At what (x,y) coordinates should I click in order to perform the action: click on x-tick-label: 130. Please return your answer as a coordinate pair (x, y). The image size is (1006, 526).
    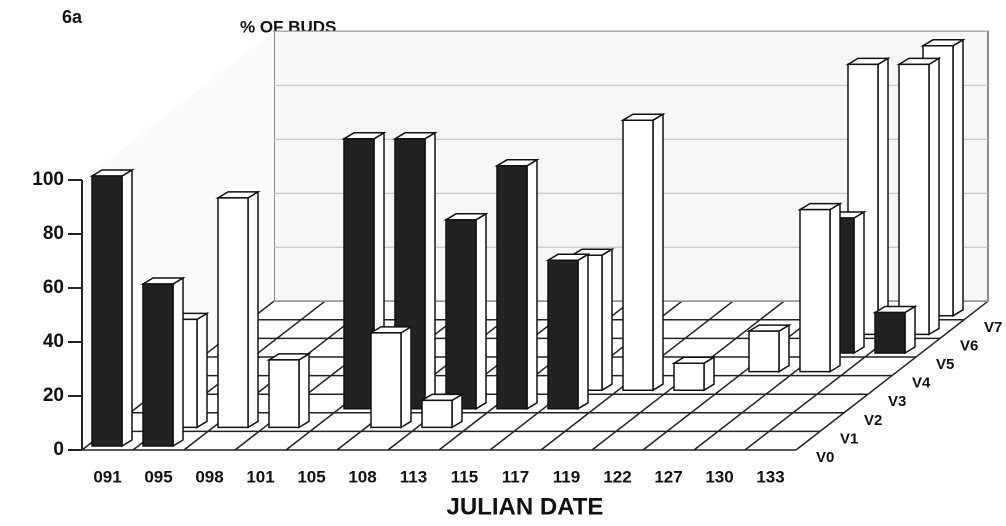
    Looking at the image, I should click on (719, 476).